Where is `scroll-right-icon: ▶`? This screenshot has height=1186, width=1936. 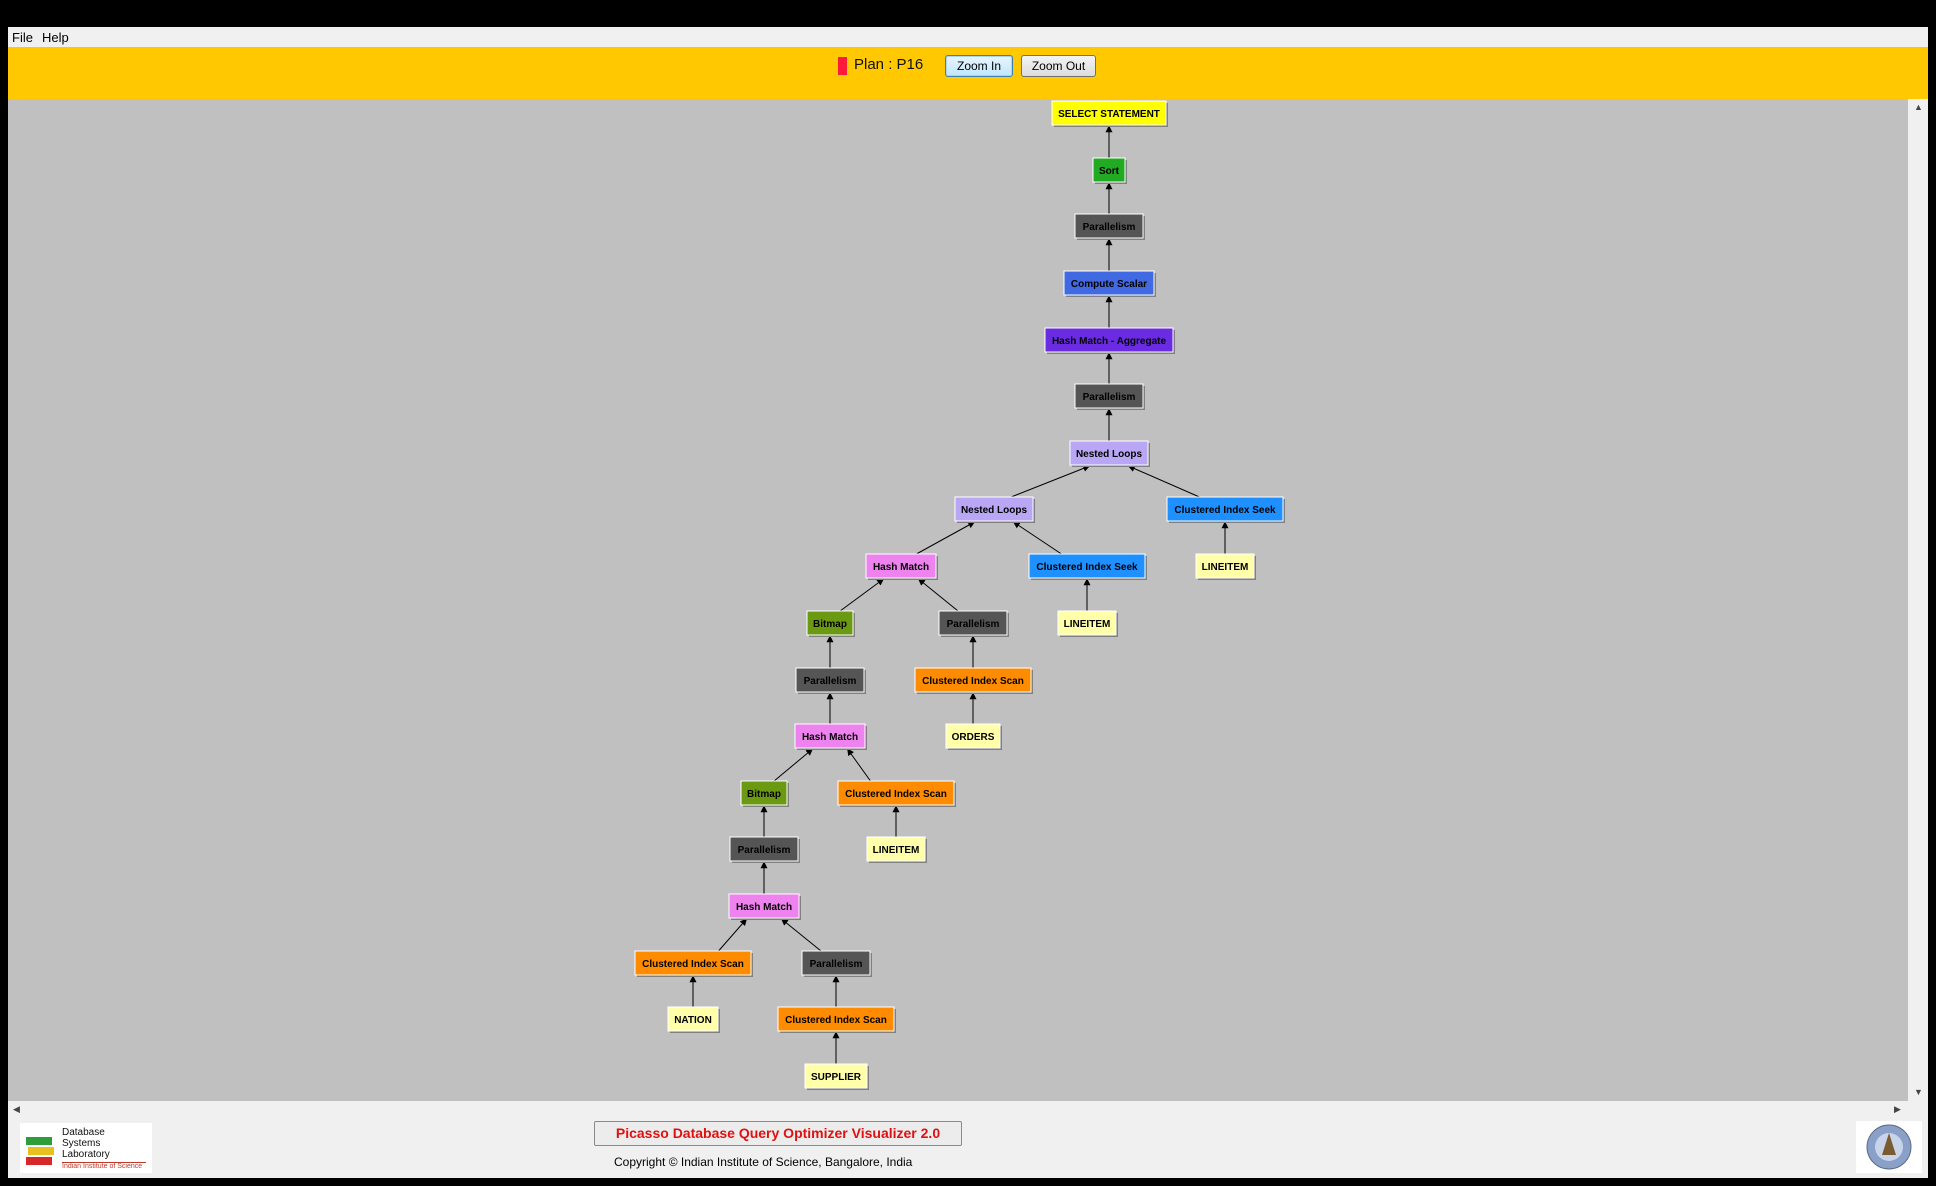
scroll-right-icon: ▶ is located at coordinates (1897, 1109).